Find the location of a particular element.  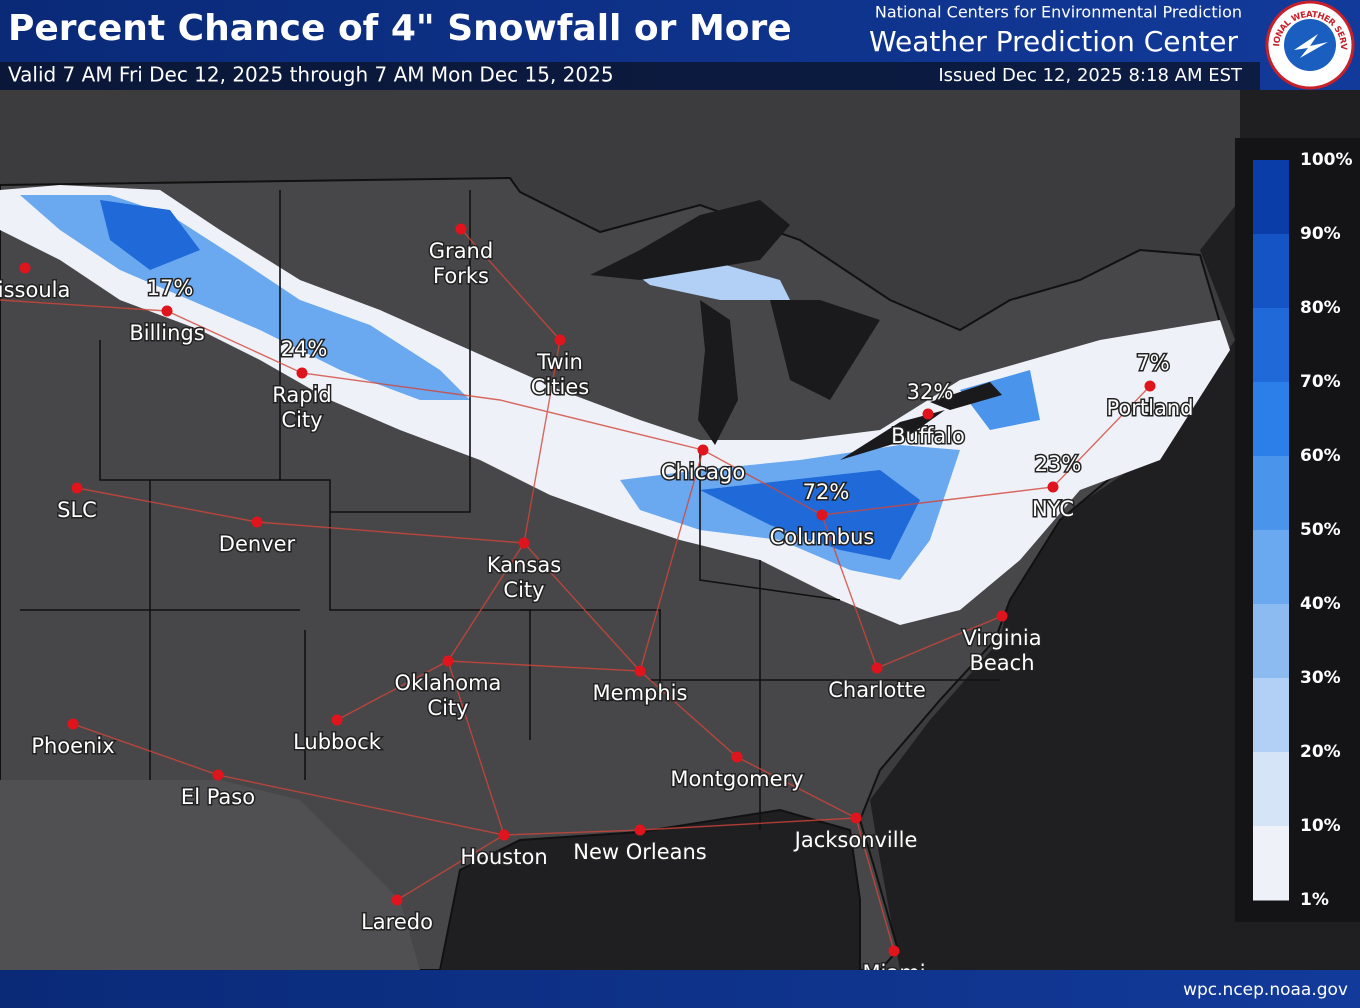

legend-label: 20% is located at coordinates (1320, 752).